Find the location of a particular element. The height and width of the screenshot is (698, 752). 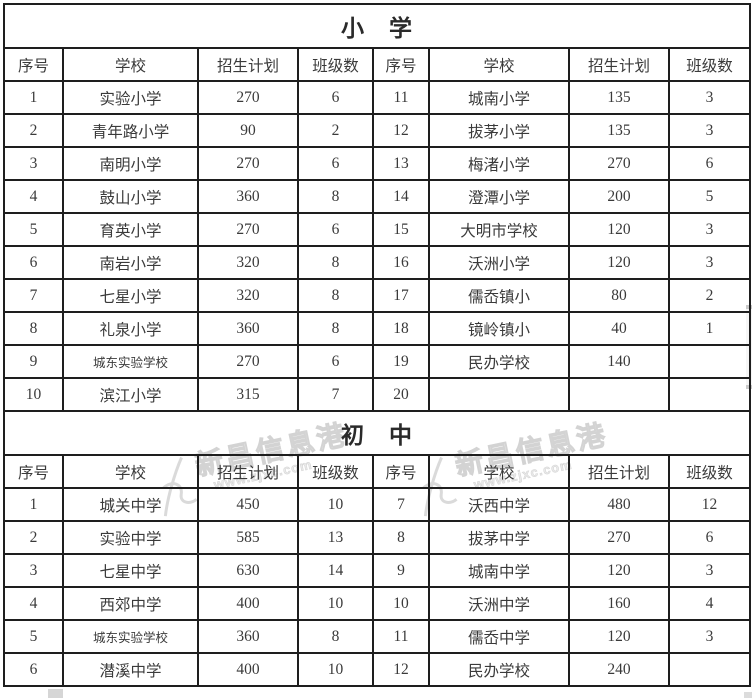

table-cell: 梅渚小学 is located at coordinates (499, 163).